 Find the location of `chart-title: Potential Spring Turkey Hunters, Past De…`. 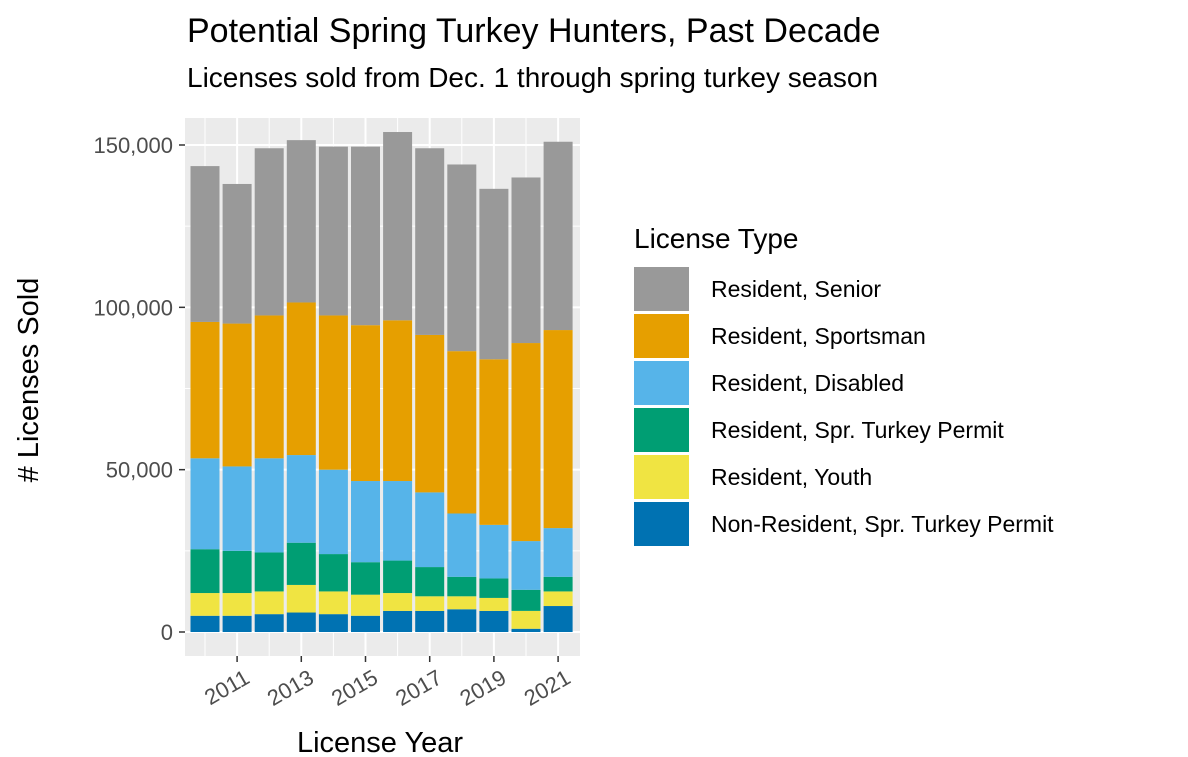

chart-title: Potential Spring Turkey Hunters, Past De… is located at coordinates (534, 31).